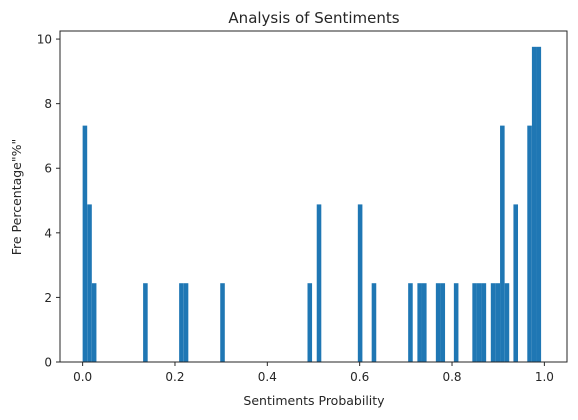 Image resolution: width=578 pixels, height=420 pixels. What do you see at coordinates (48, 363) in the screenshot?
I see `y-tick-label: 0` at bounding box center [48, 363].